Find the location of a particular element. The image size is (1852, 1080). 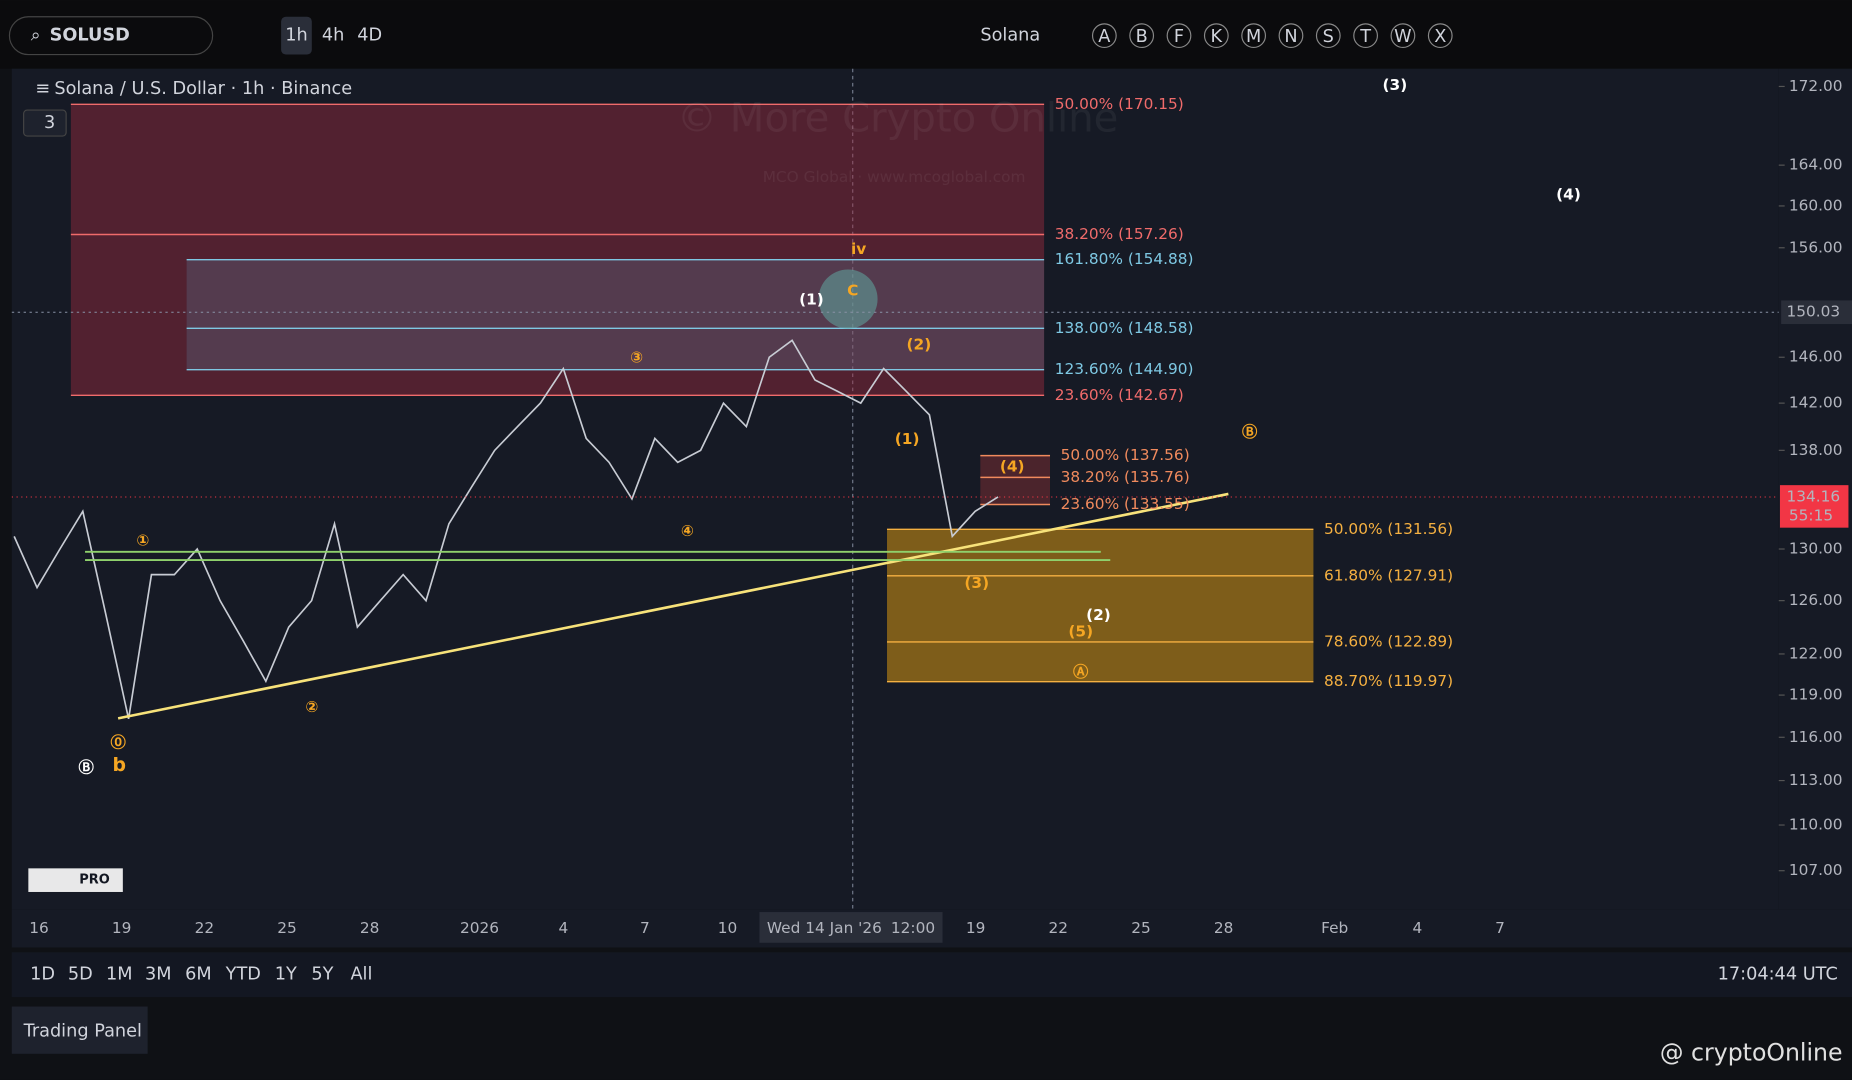

y-tick-label: 126.00 is located at coordinates (1816, 600).